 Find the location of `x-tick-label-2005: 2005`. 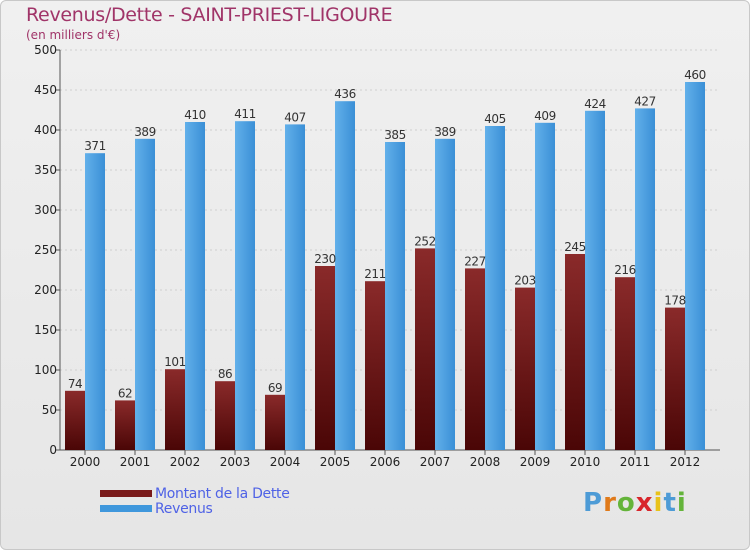

x-tick-label-2005: 2005 is located at coordinates (335, 462).